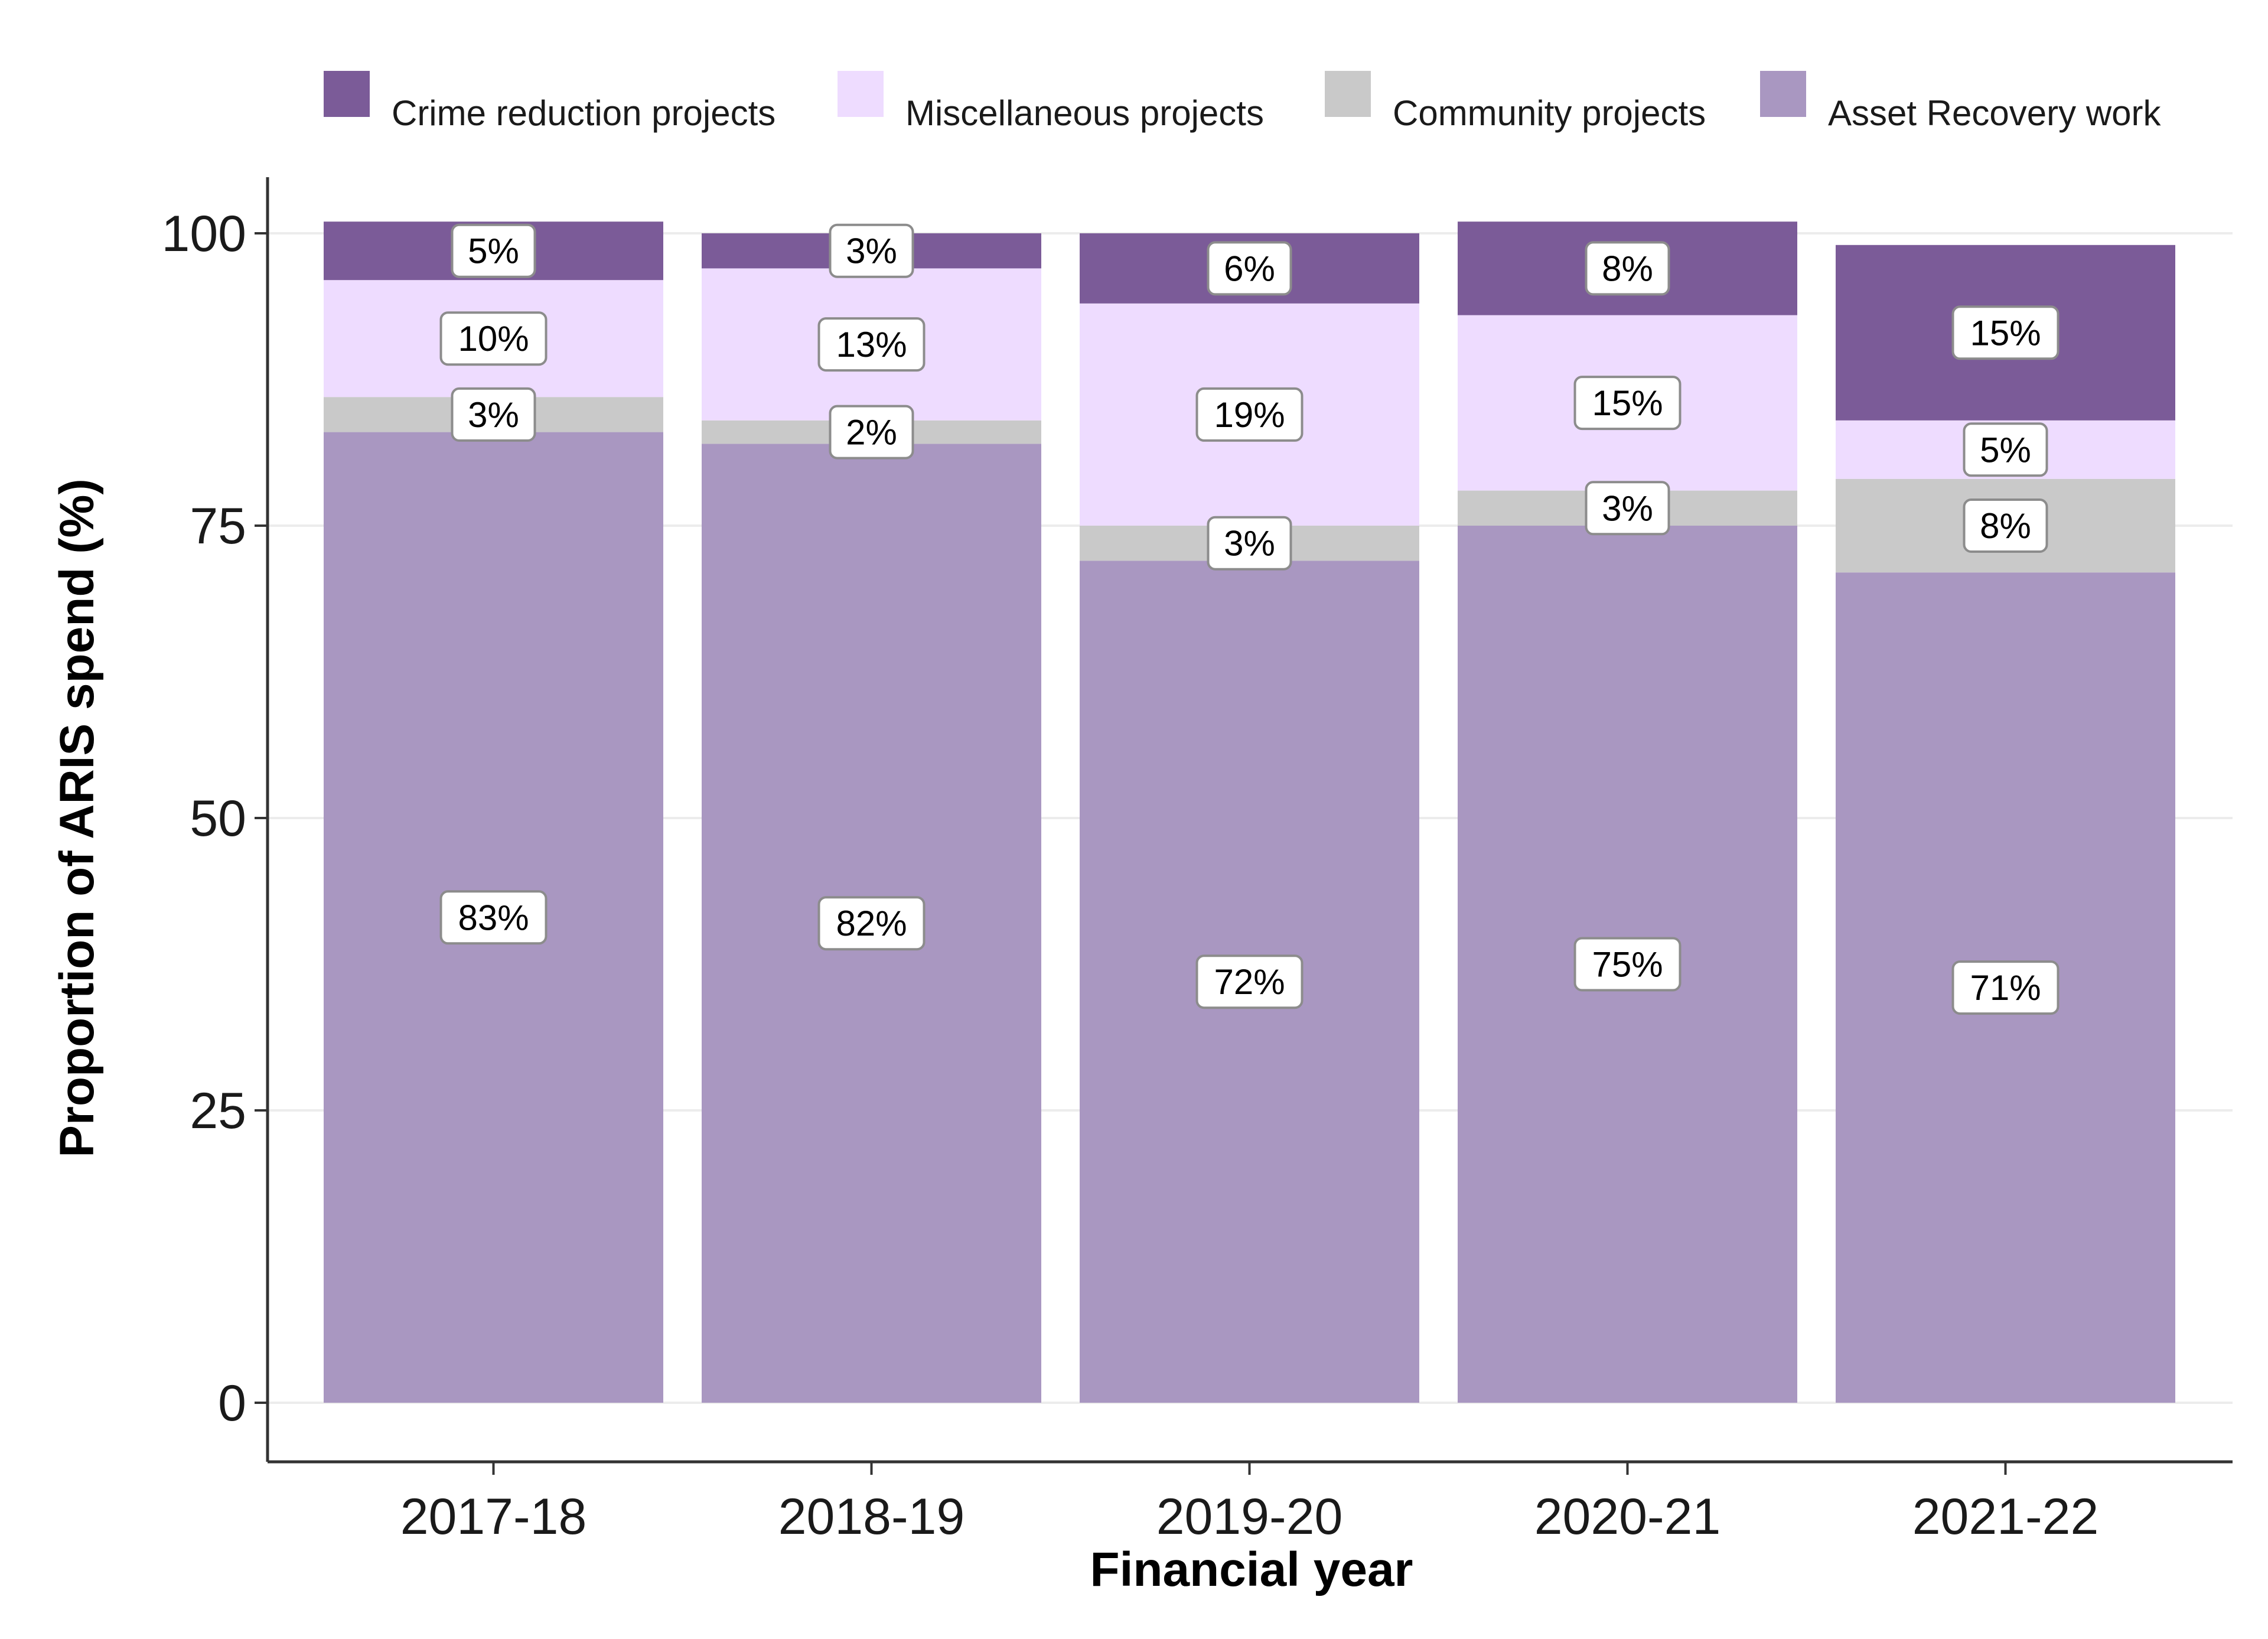  Describe the element at coordinates (204, 234) in the screenshot. I see `y-tick-label-100: 100` at that location.